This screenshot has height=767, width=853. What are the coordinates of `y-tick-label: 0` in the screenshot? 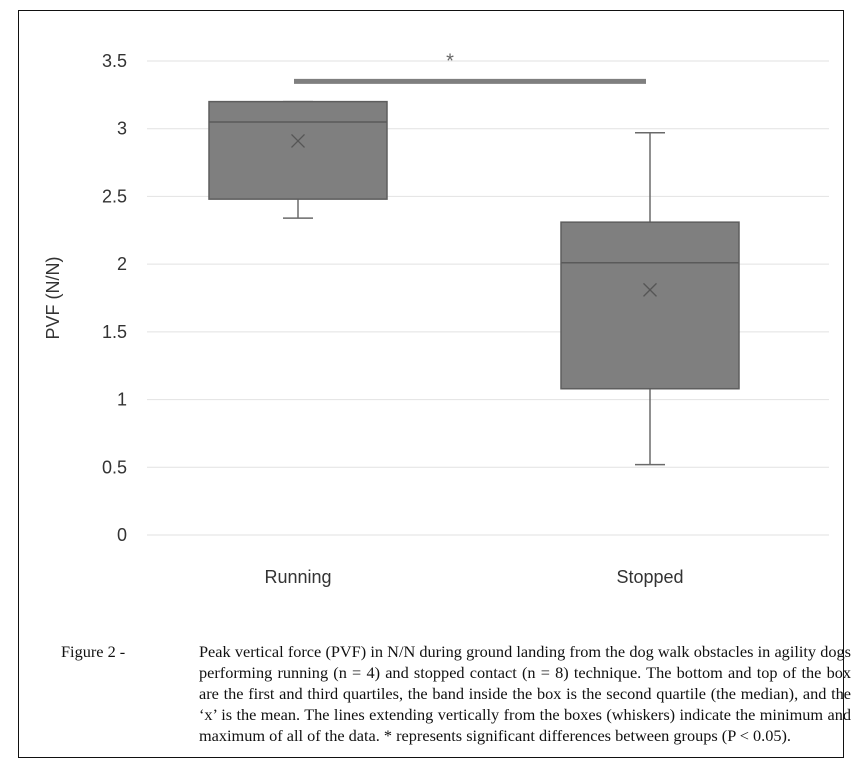 It's located at (122, 535).